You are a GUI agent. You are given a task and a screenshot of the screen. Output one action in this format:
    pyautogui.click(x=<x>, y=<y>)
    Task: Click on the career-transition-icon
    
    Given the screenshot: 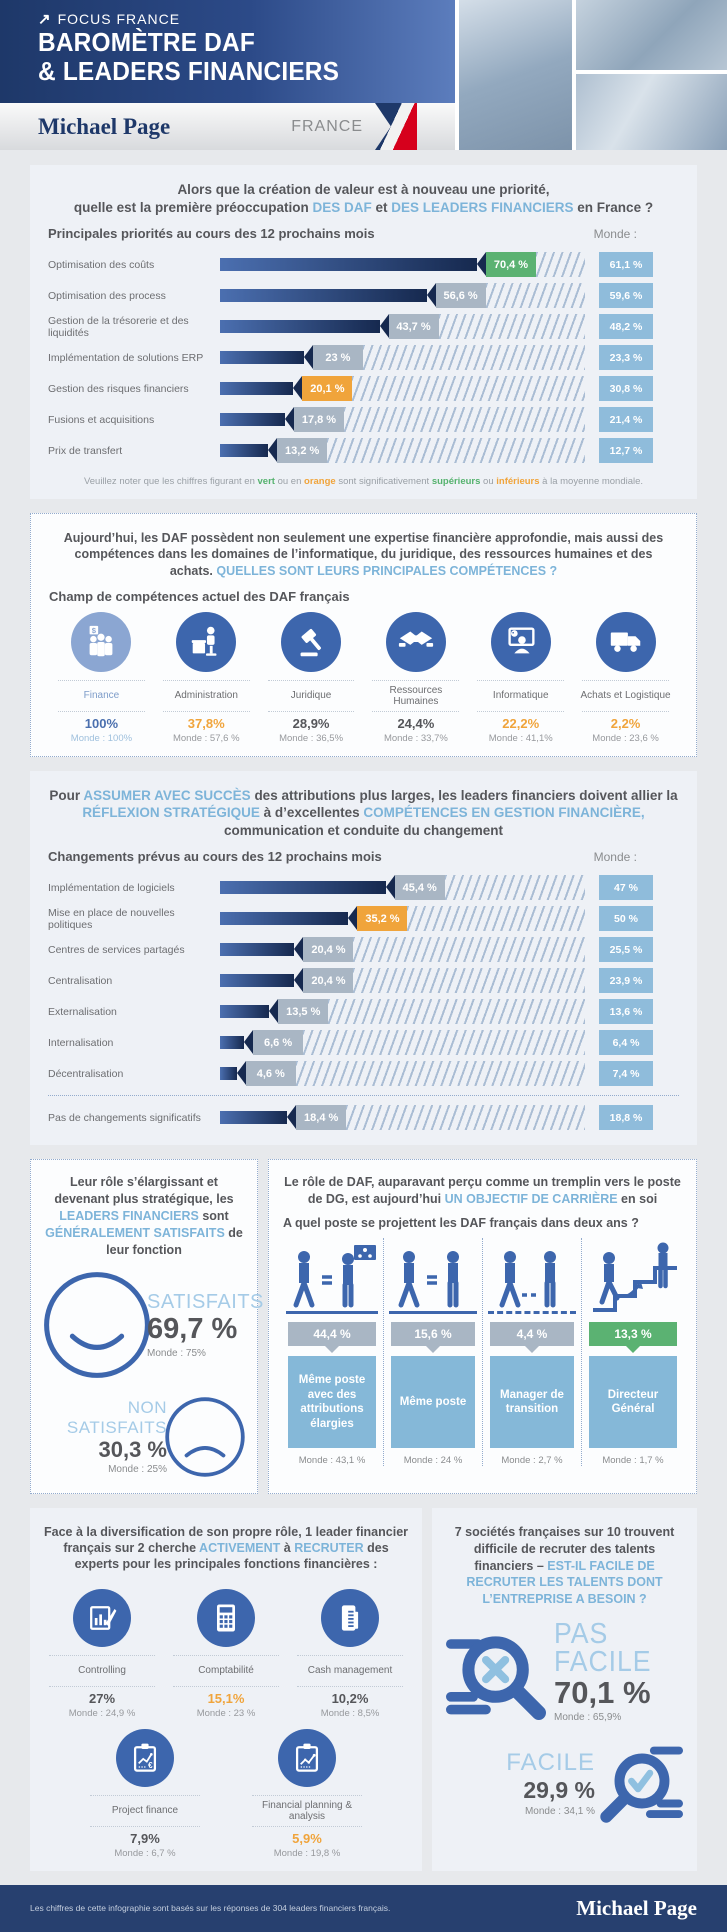 What is the action you would take?
    pyautogui.click(x=527, y=1279)
    